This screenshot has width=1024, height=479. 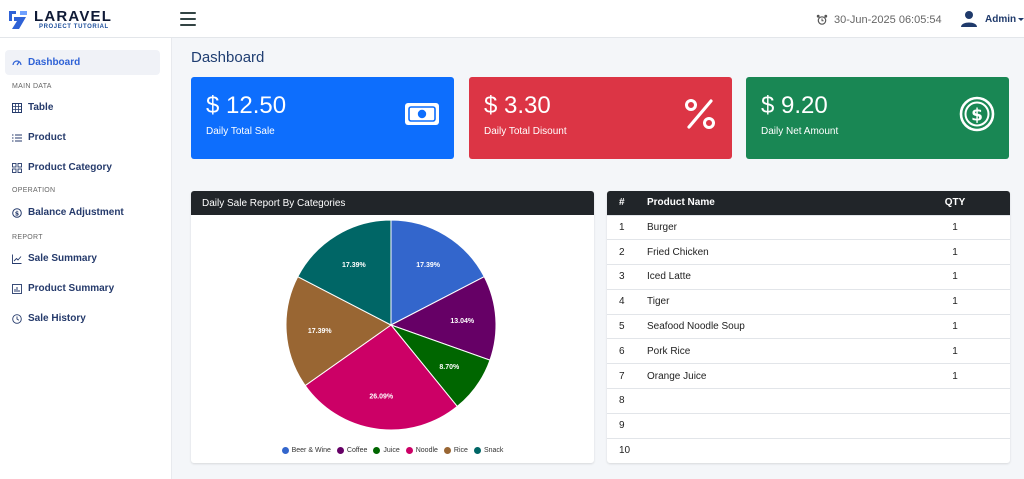 What do you see at coordinates (627, 277) in the screenshot?
I see `row-number: 3` at bounding box center [627, 277].